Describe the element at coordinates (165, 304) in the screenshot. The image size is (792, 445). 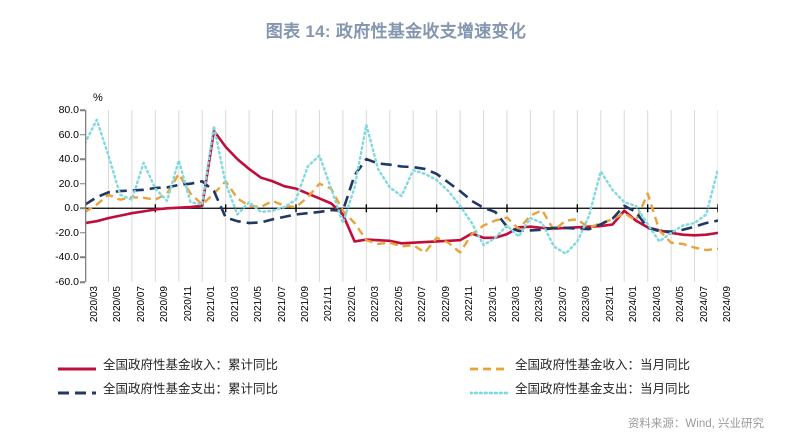
I see `x-axis-tick-label: 2020/09` at that location.